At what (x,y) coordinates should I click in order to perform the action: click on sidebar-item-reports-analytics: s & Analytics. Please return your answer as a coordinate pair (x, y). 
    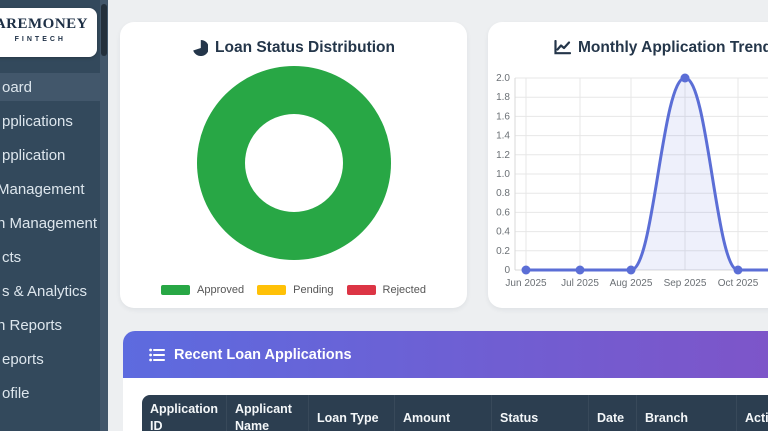
    Looking at the image, I should click on (45, 291).